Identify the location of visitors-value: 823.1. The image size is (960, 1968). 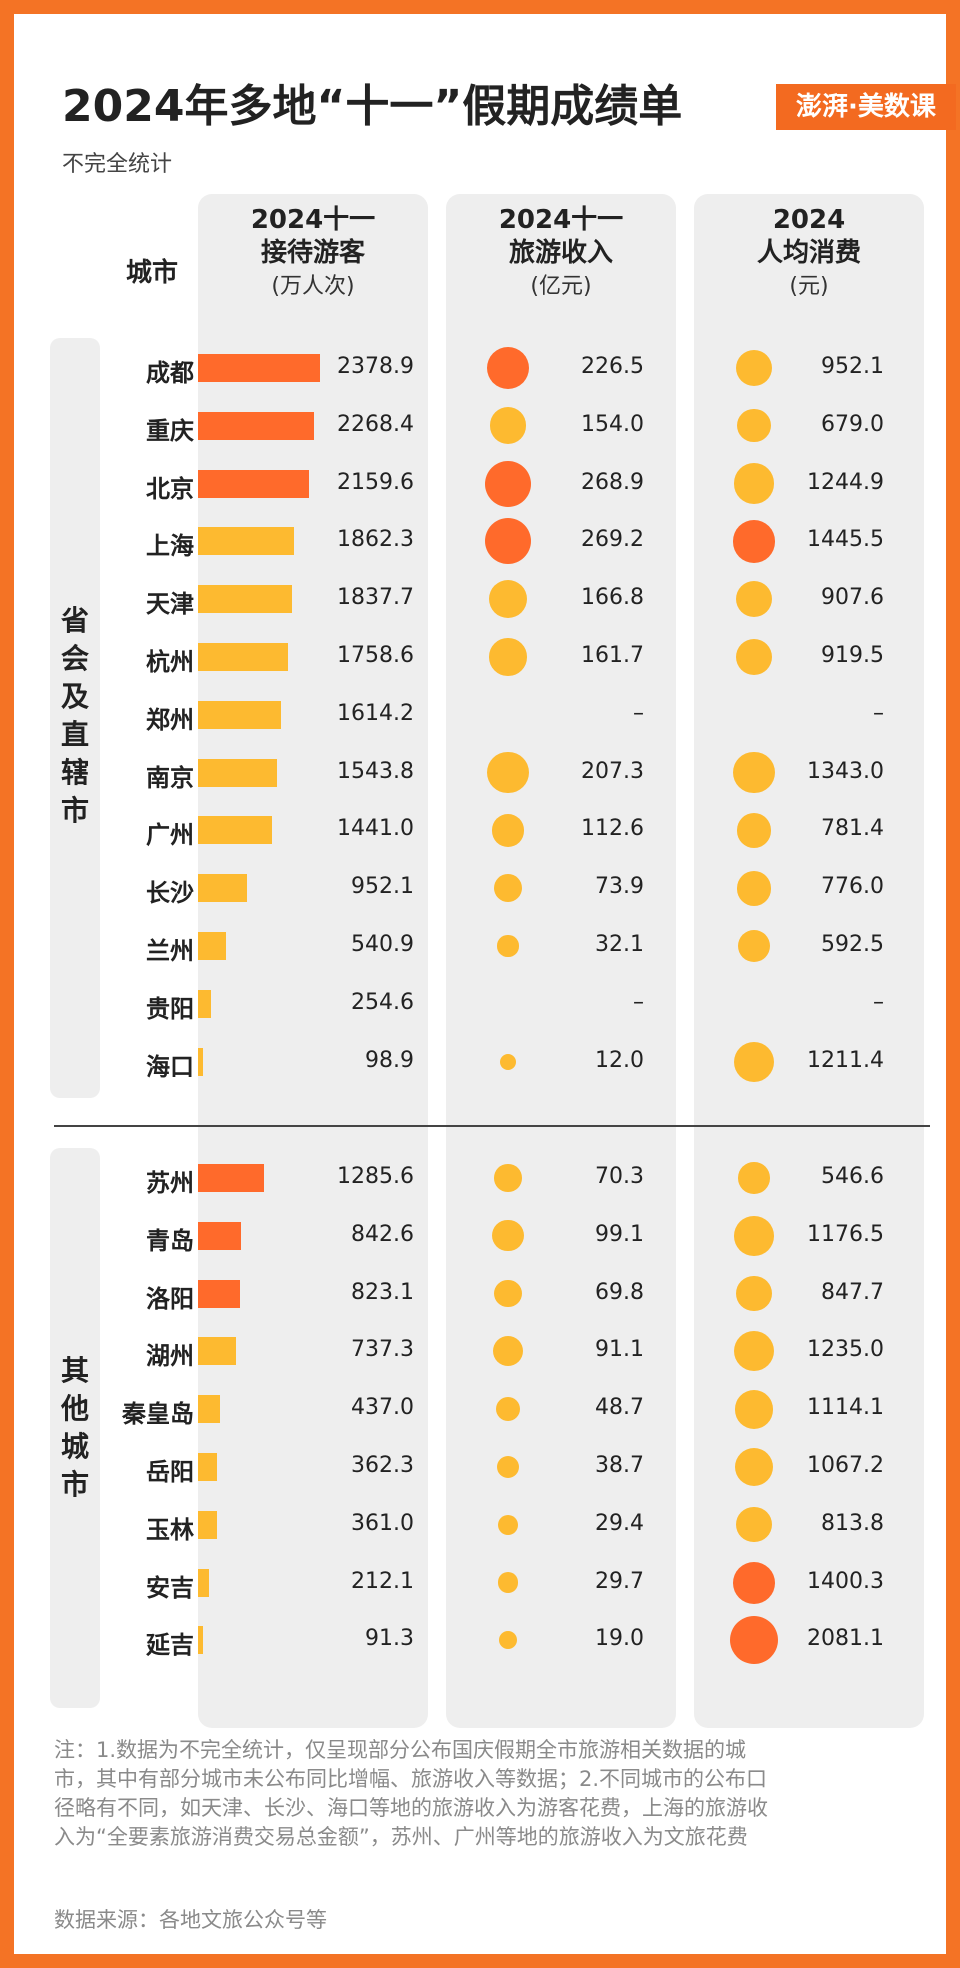
(382, 1292).